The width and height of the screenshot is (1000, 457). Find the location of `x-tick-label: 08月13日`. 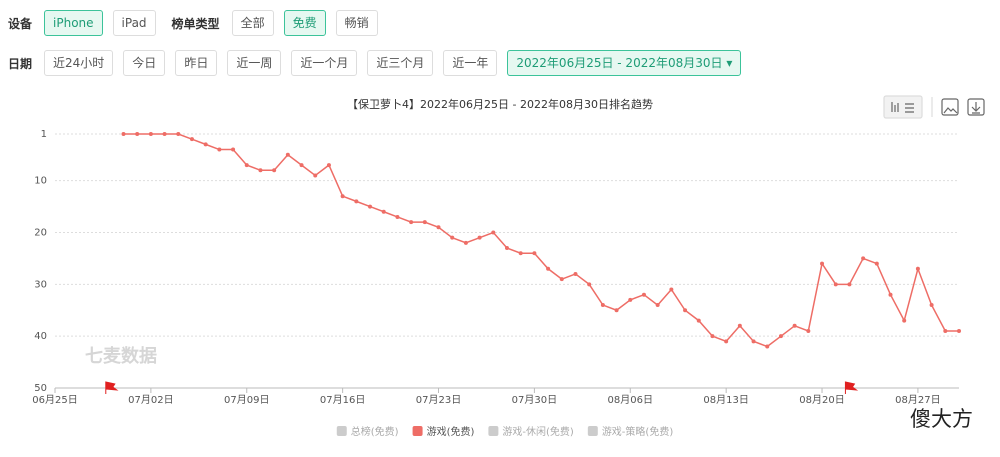

x-tick-label: 08月13日 is located at coordinates (725, 400).